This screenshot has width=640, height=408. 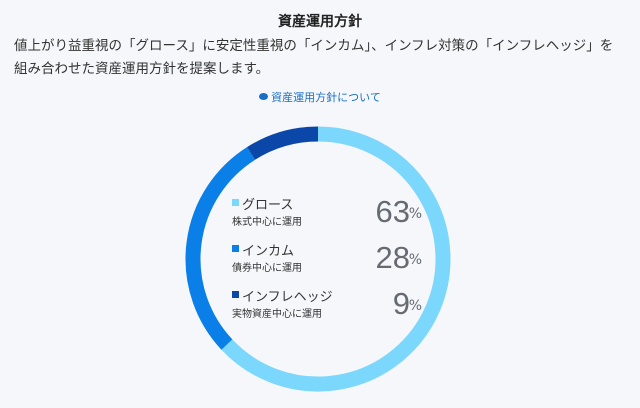 What do you see at coordinates (235, 248) in the screenshot?
I see `income-swatch` at bounding box center [235, 248].